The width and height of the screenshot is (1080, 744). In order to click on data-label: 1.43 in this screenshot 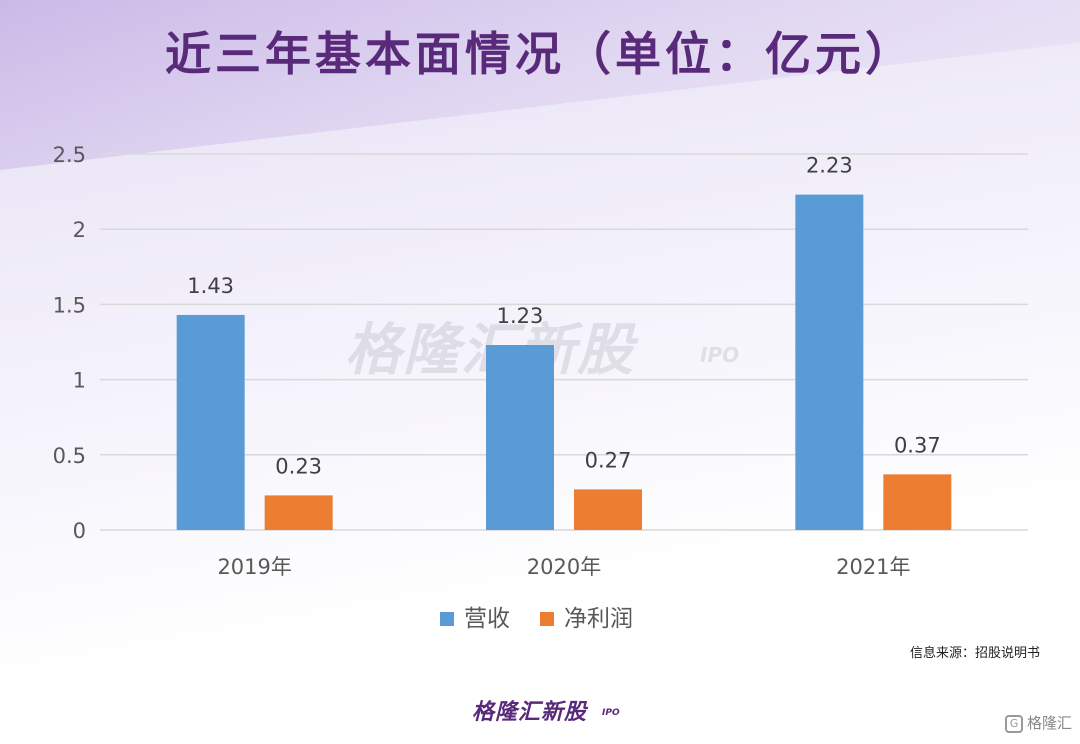, I will do `click(210, 286)`.